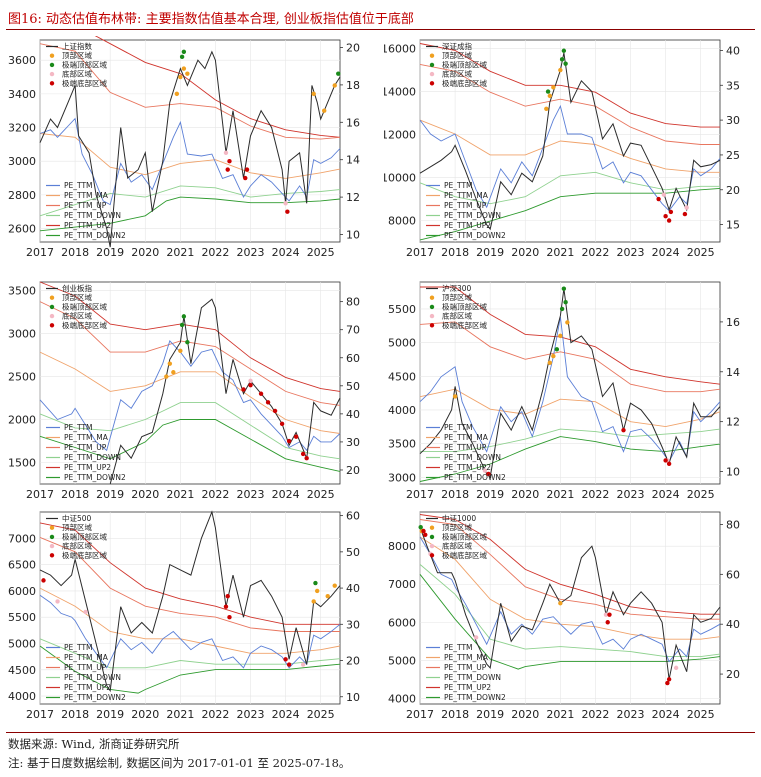 This screenshot has width=761, height=777. Describe the element at coordinates (380, 732) in the screenshot. I see `footer-divider` at that location.